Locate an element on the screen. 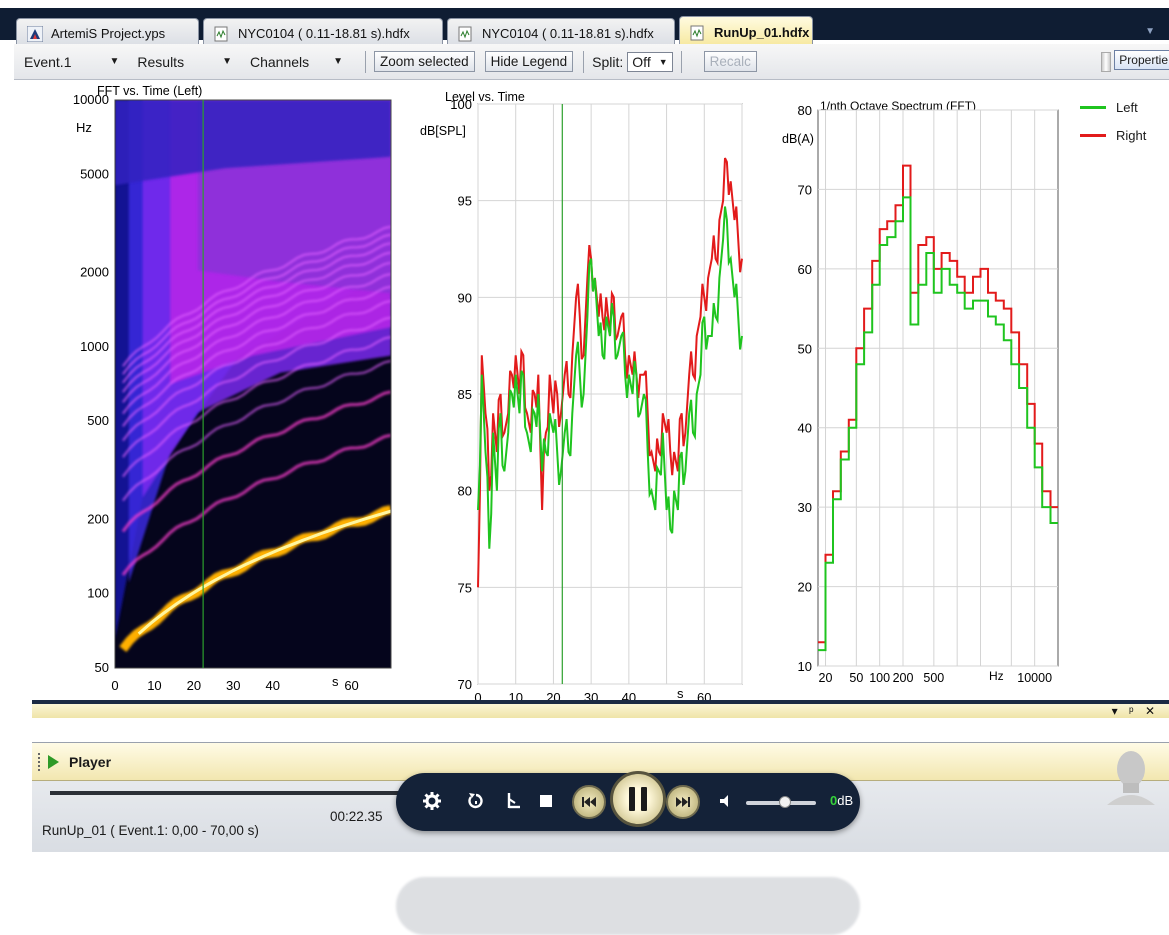 The height and width of the screenshot is (935, 1169). octave-series-right is located at coordinates (938, 404).